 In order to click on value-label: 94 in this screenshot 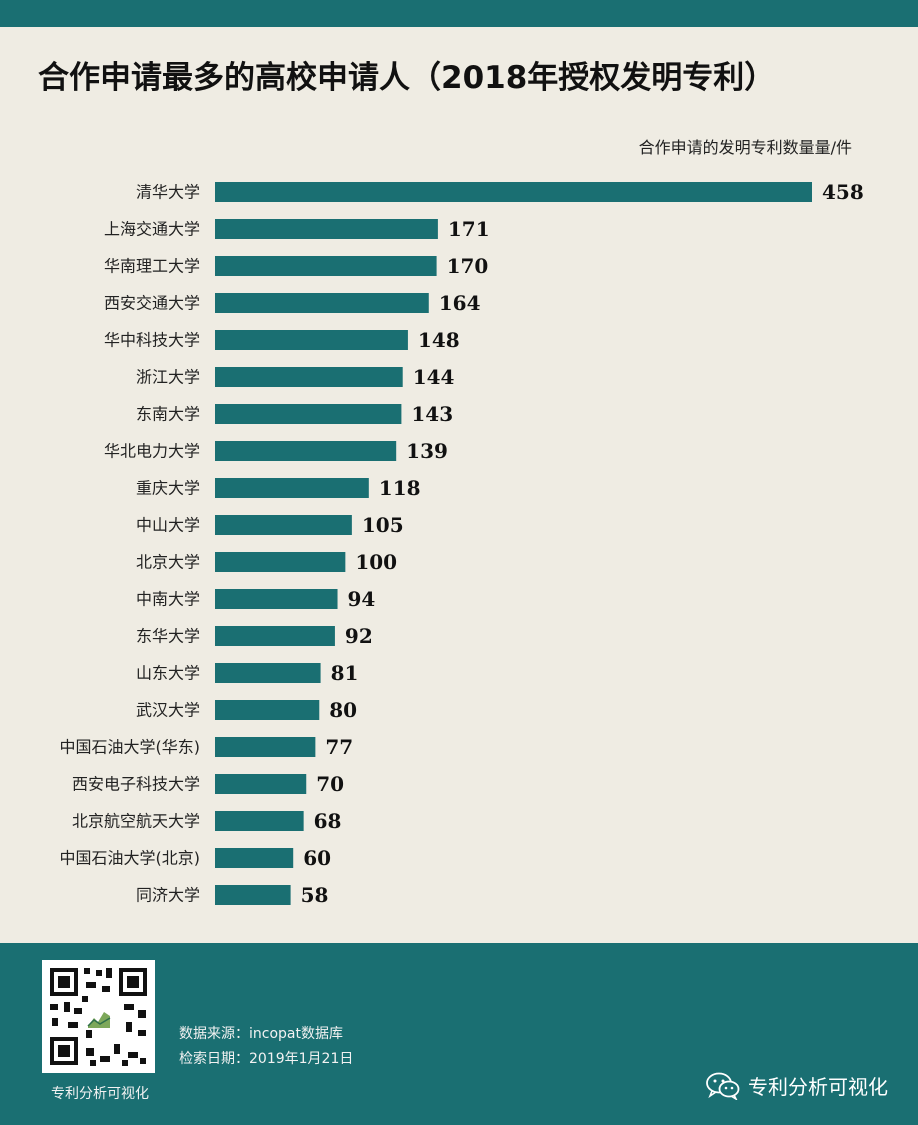, I will do `click(362, 599)`.